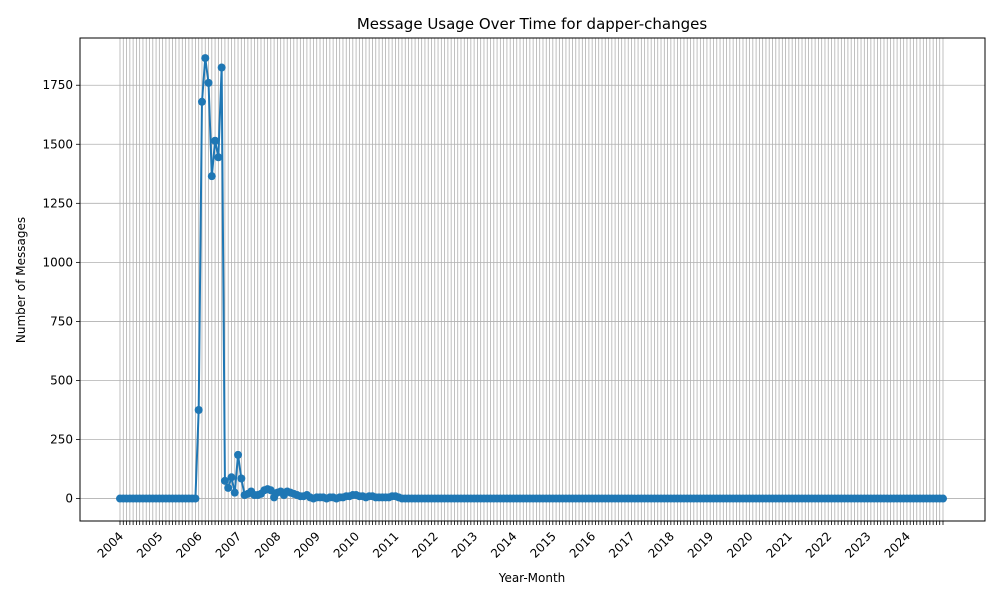 The image size is (1000, 604). What do you see at coordinates (69, 499) in the screenshot?
I see `y-tick-label: 0` at bounding box center [69, 499].